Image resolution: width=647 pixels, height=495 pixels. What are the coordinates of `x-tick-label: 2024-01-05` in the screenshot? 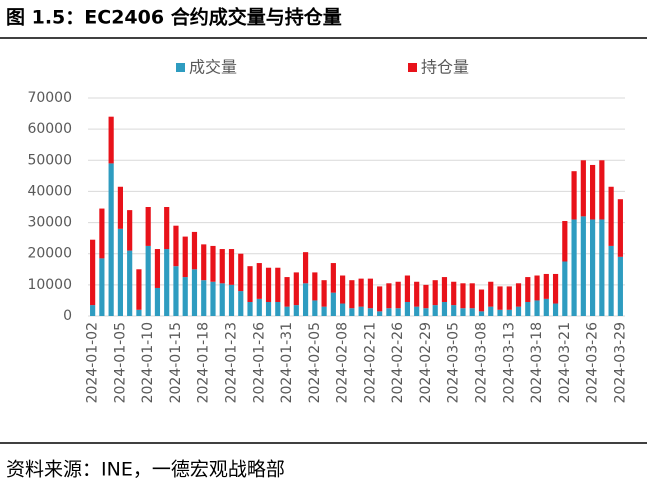 It's located at (120, 362).